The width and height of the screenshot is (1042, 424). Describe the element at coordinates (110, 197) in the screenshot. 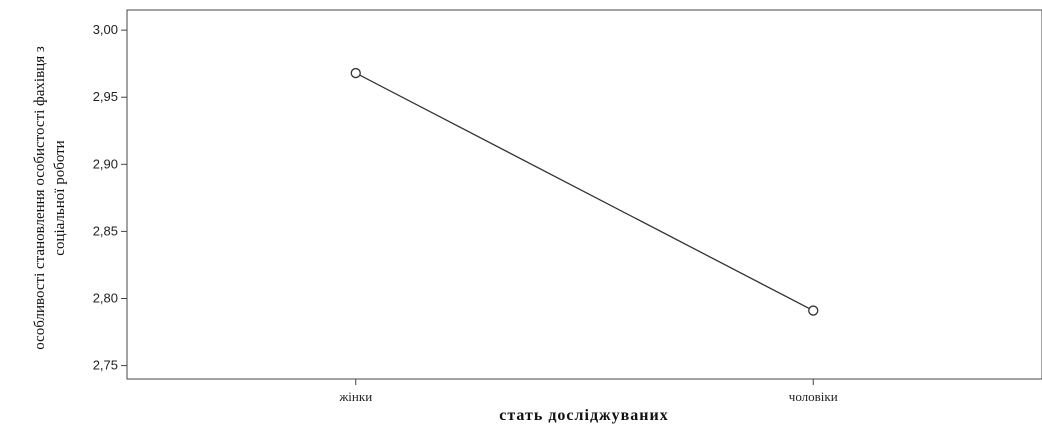

I see `y-axis: 3,00 2,95 2,90 2,85 2,80 2,75` at that location.